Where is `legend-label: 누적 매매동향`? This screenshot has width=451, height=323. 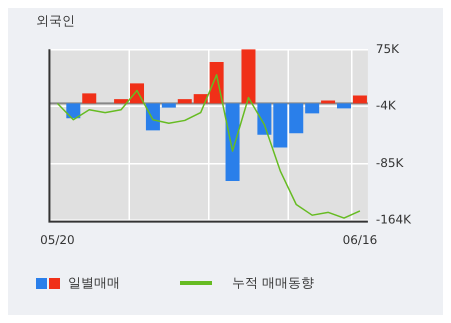 legend-label: 누적 매매동향 is located at coordinates (273, 283).